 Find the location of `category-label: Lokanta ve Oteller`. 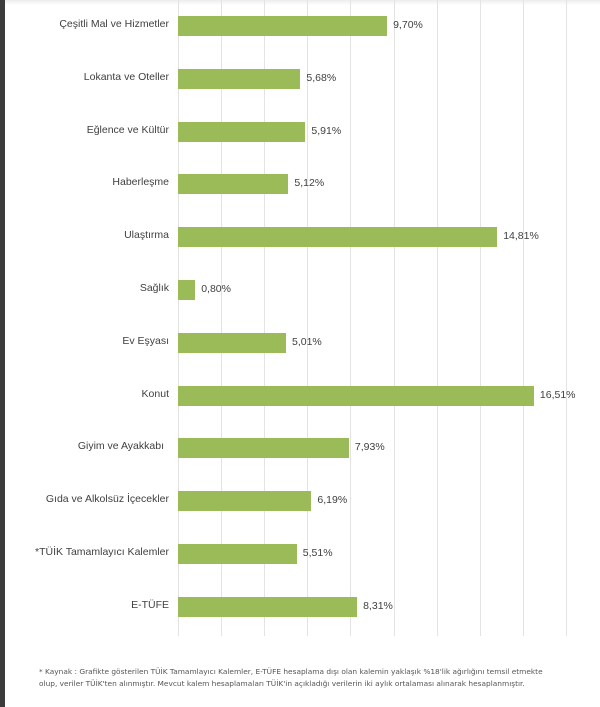

category-label: Lokanta ve Oteller is located at coordinates (126, 77).